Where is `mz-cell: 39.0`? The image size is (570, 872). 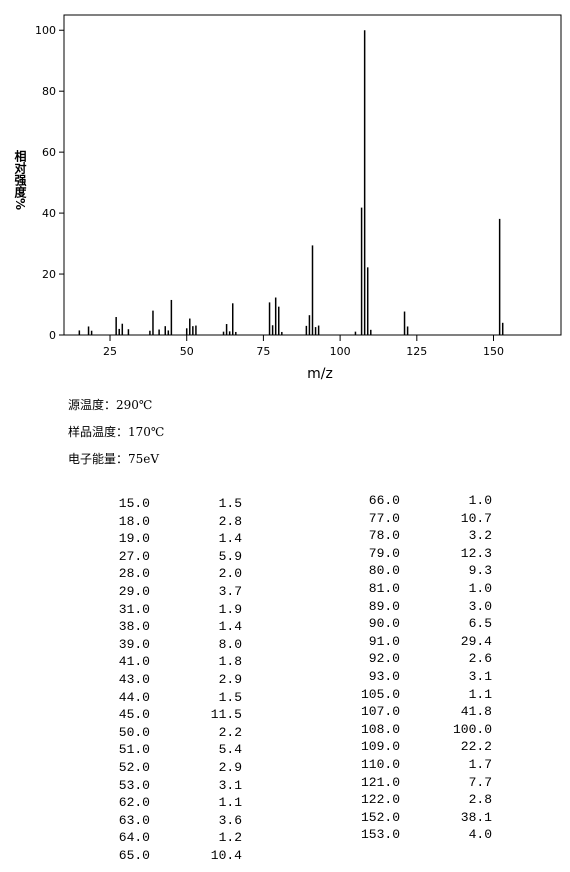 mz-cell: 39.0 is located at coordinates (134, 644).